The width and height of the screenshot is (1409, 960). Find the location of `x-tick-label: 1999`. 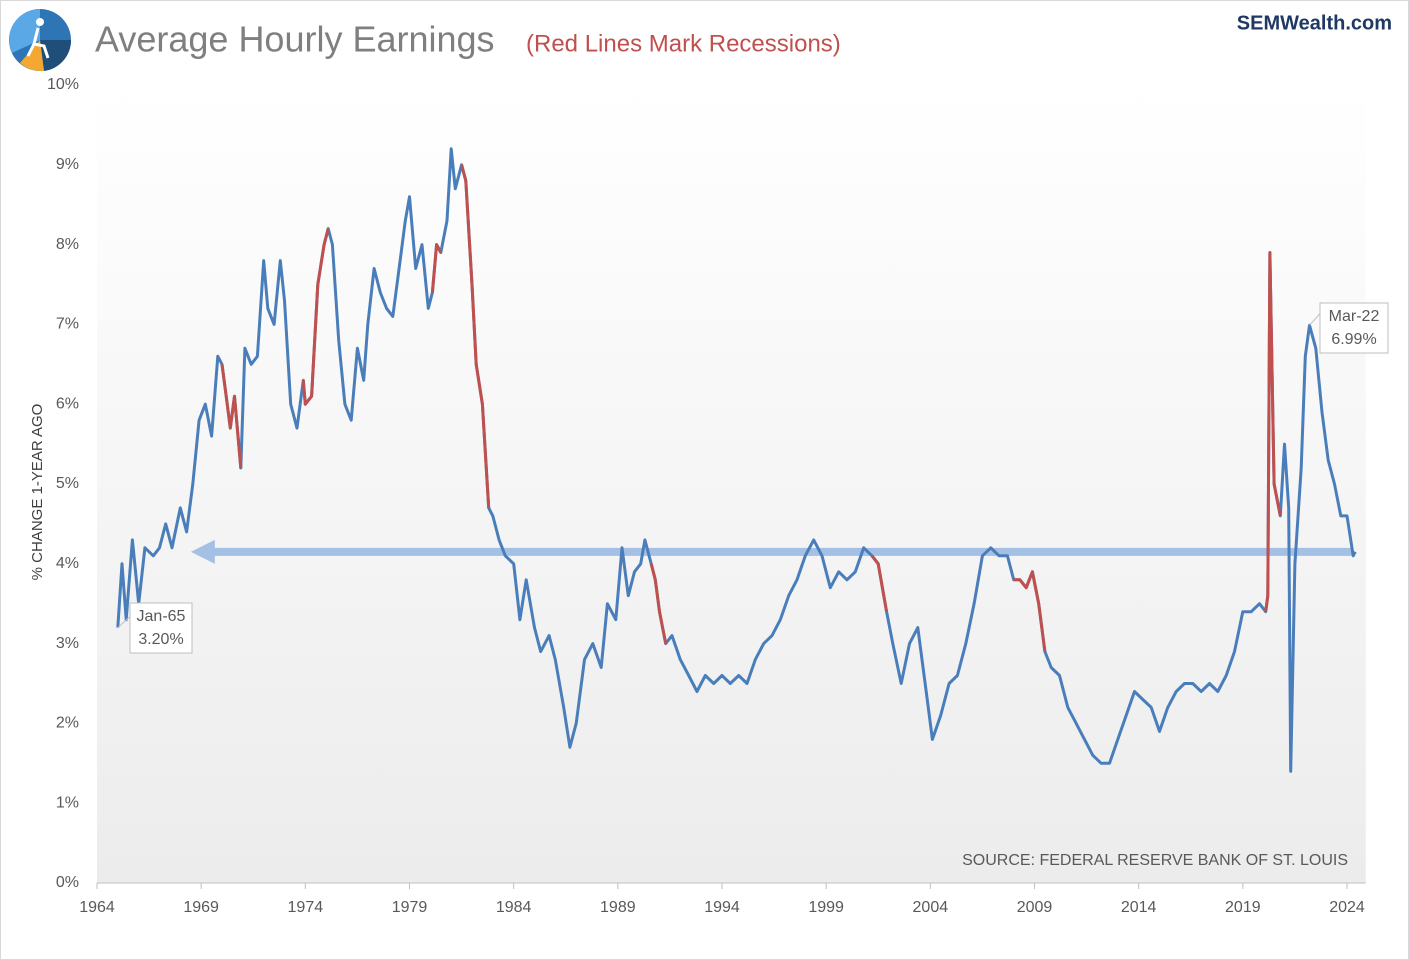

x-tick-label: 1999 is located at coordinates (826, 907).